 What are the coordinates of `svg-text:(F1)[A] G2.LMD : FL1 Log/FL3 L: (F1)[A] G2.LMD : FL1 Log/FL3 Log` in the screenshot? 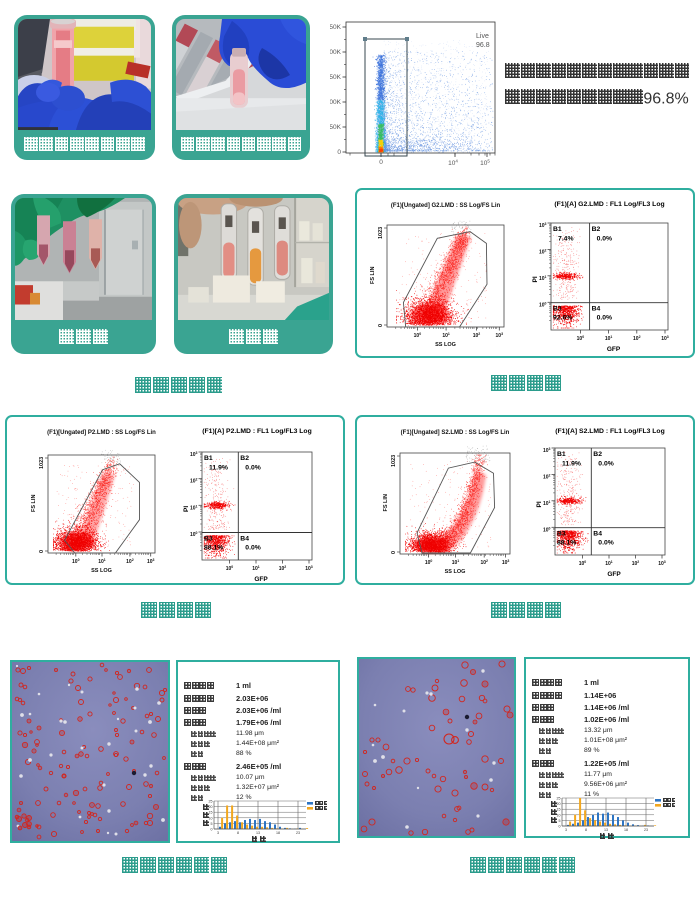 It's located at (609, 204).